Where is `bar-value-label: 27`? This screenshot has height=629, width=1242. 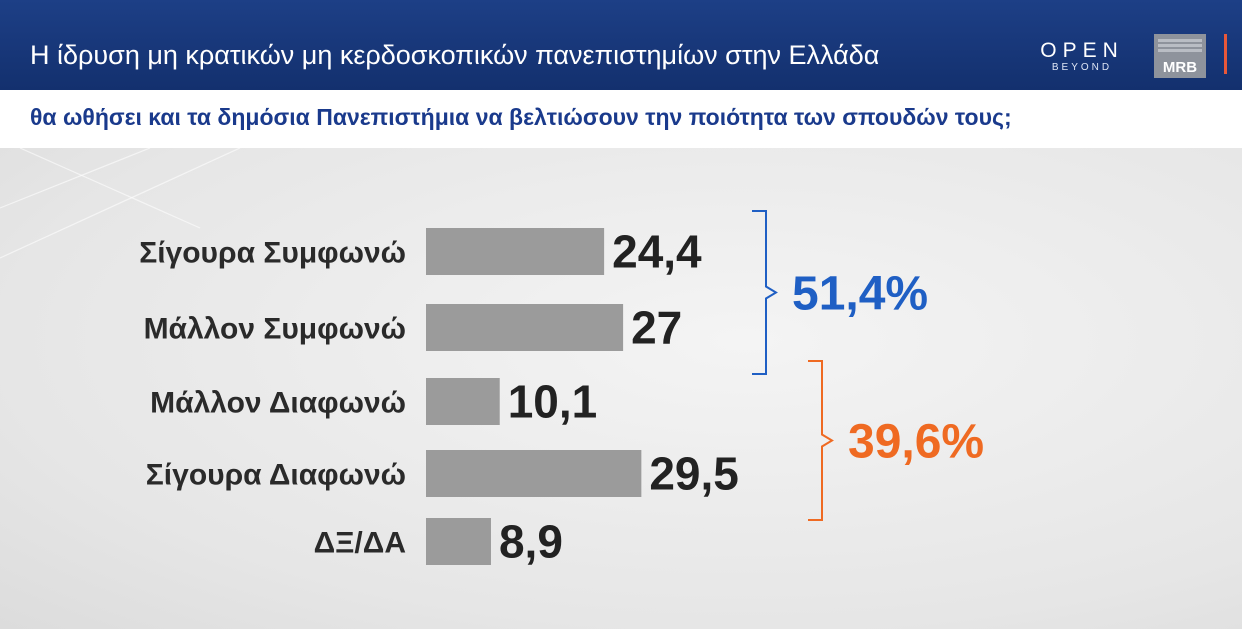
bar-value-label: 27 is located at coordinates (656, 328).